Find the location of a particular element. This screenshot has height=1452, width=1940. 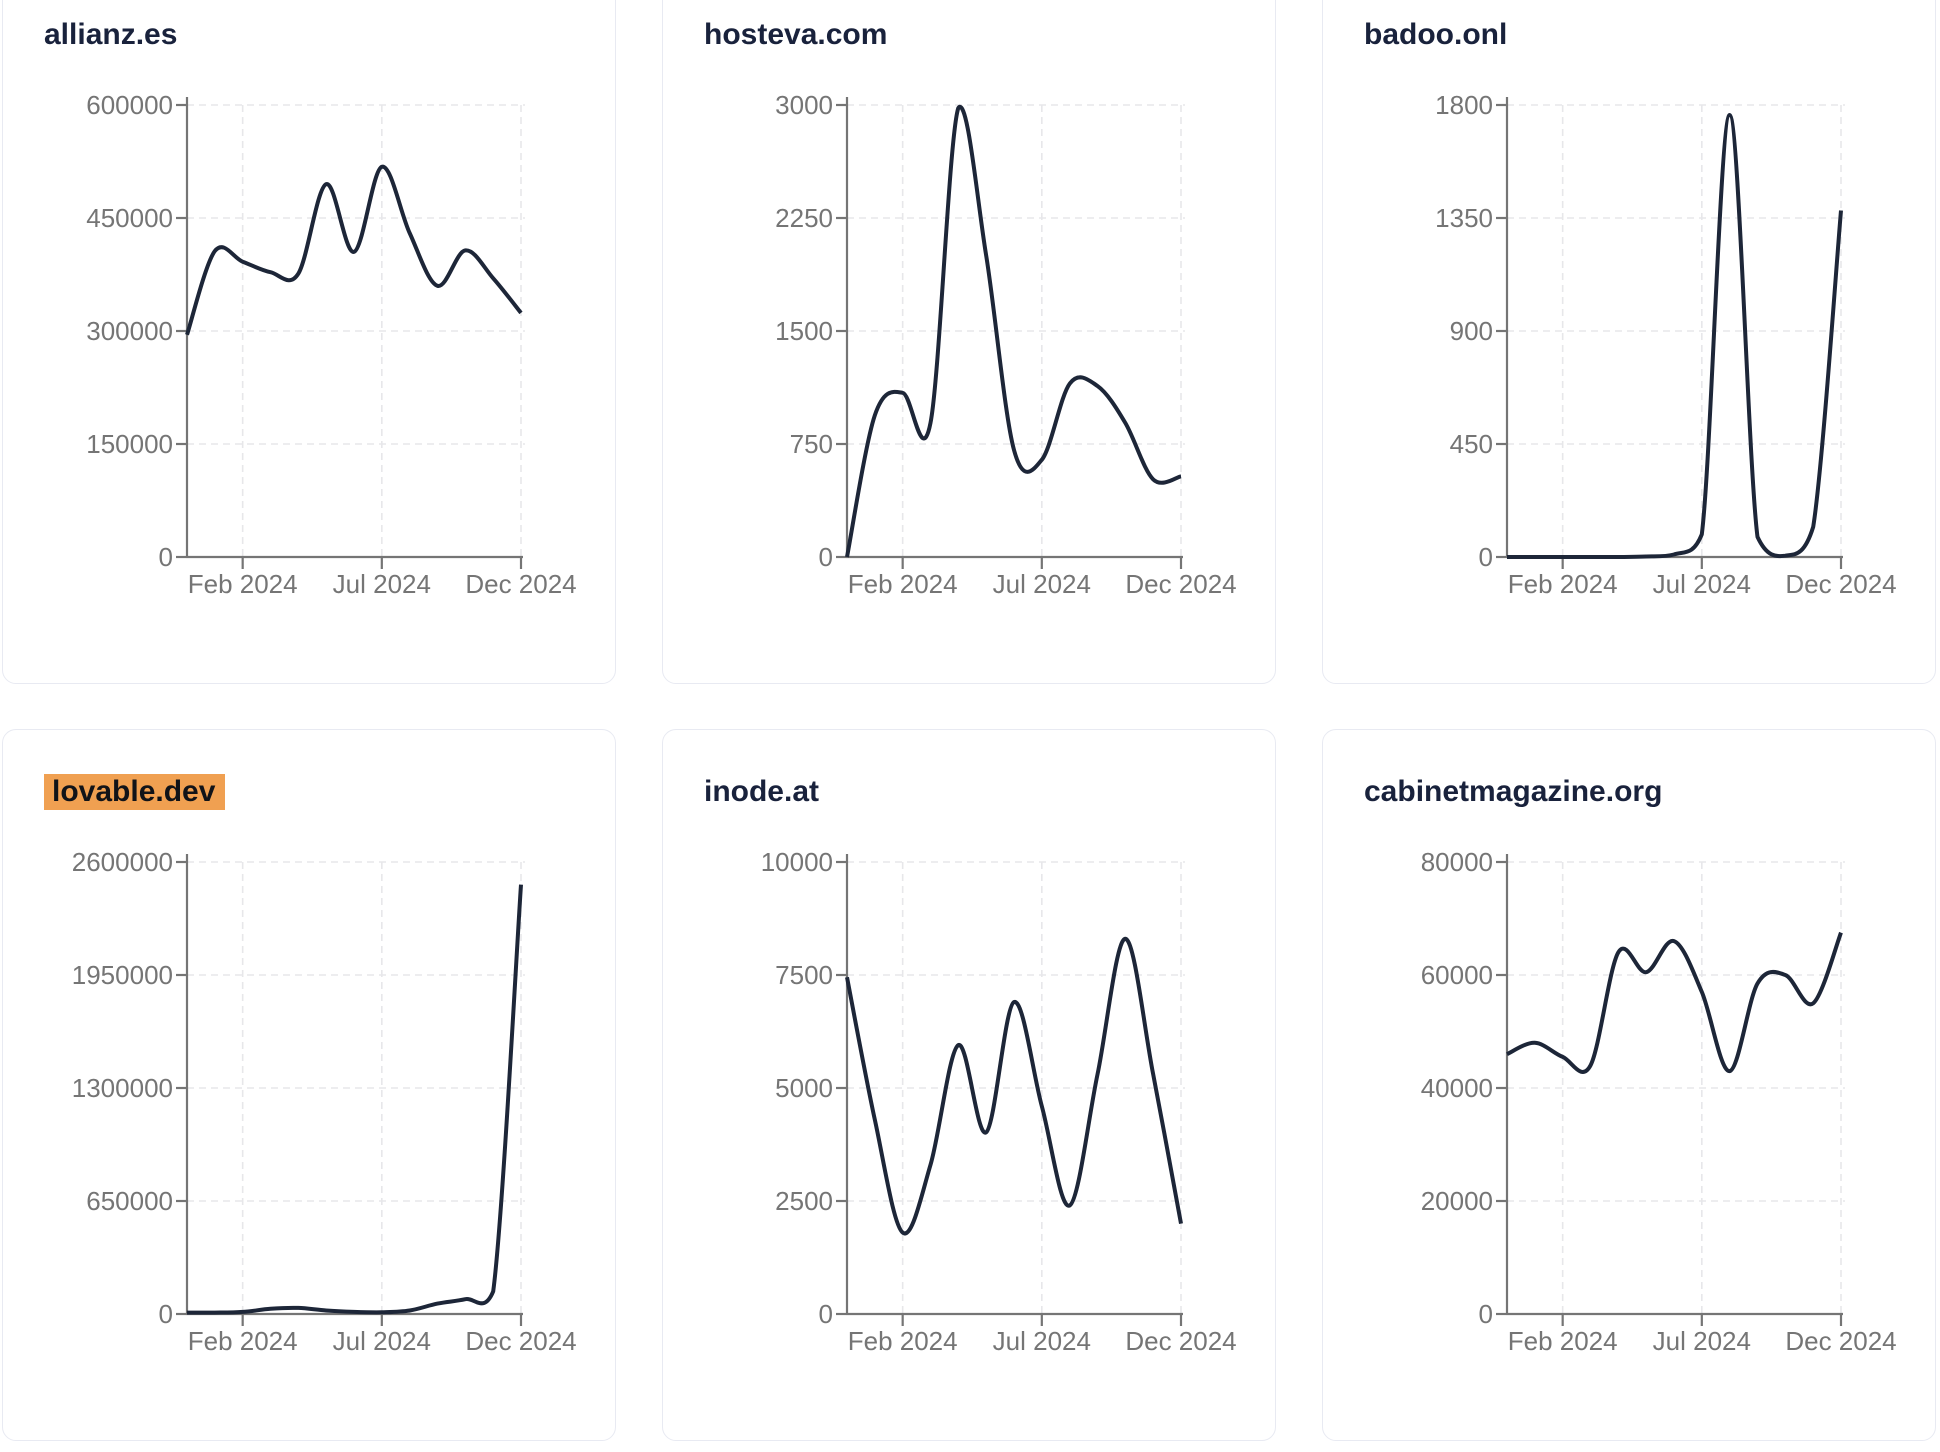

chart-title: inode.at is located at coordinates (761, 792).